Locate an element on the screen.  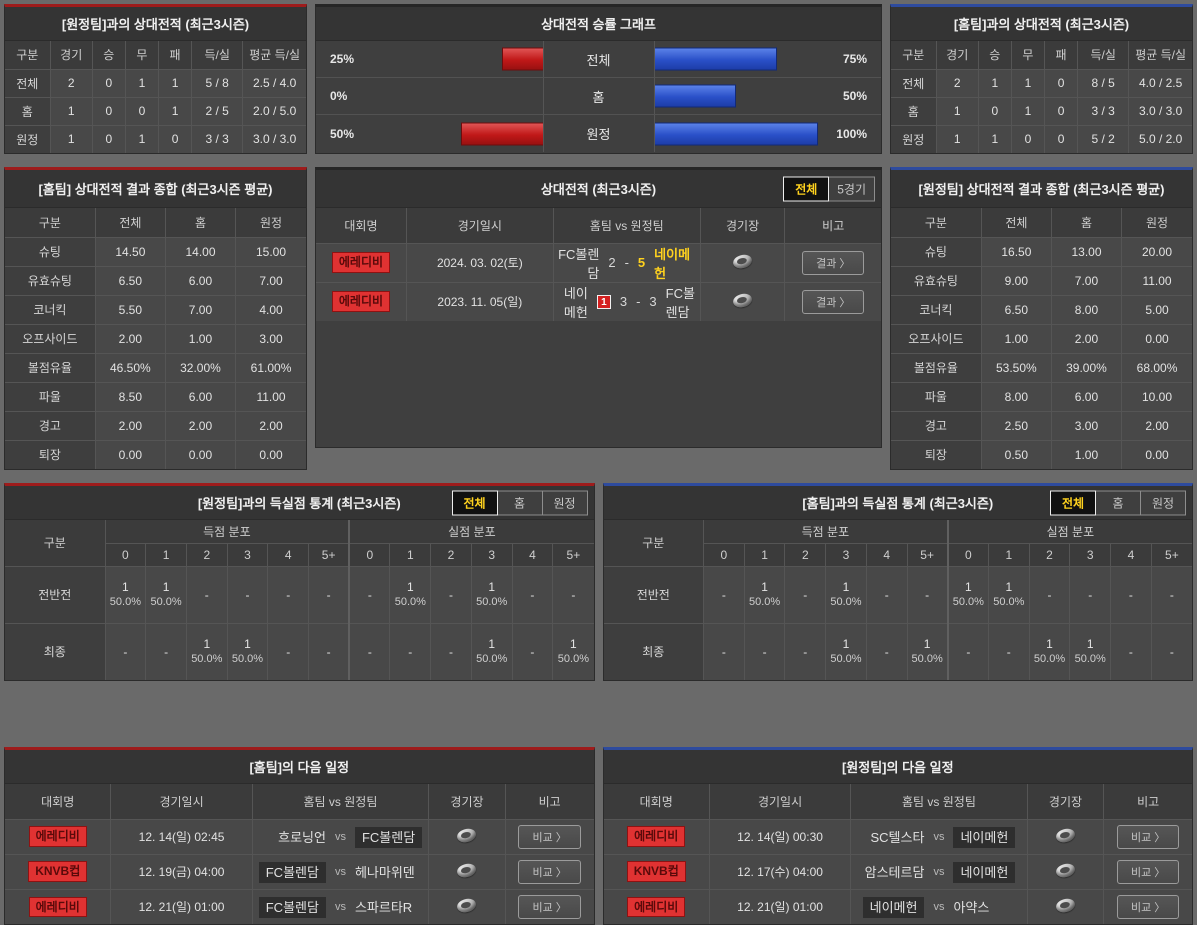
cell-value: 13.00 is located at coordinates (1086, 251).